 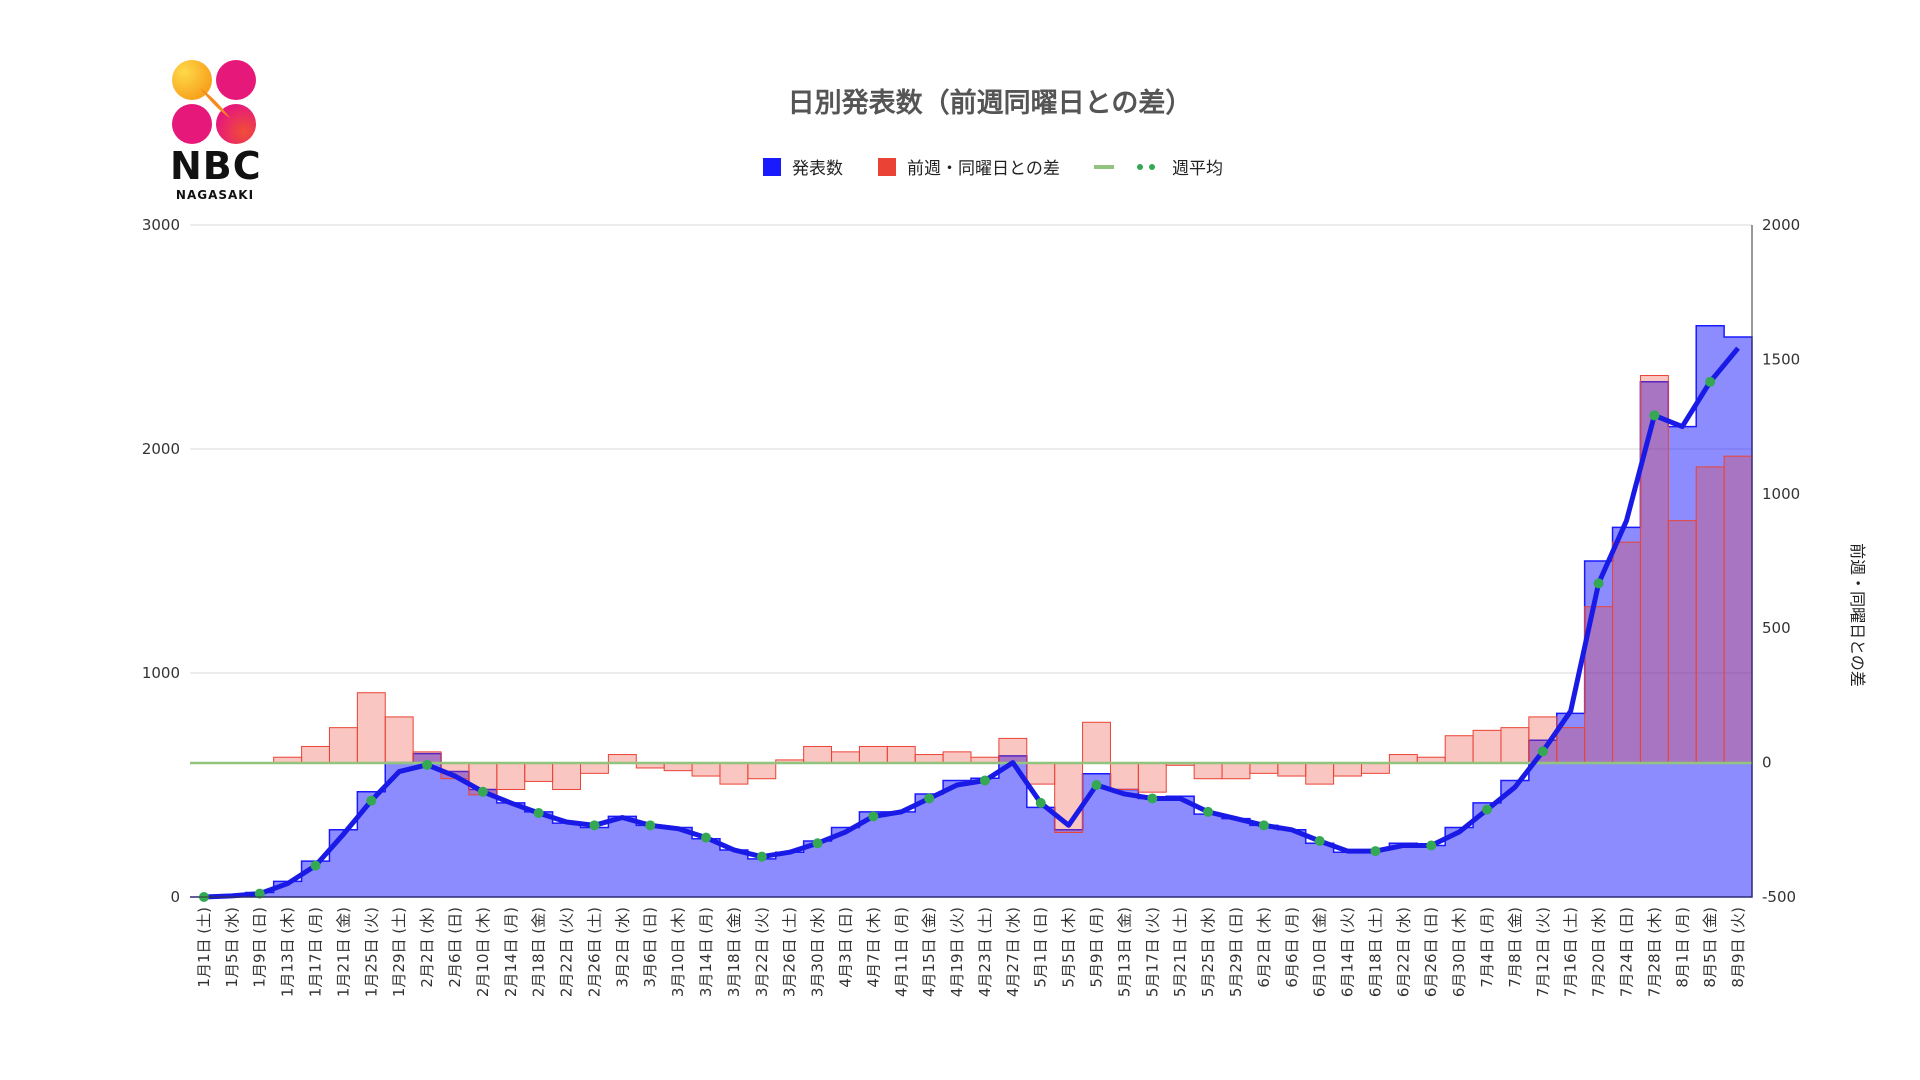 I want to click on legend-label-cases: 発表数, so click(x=817, y=169).